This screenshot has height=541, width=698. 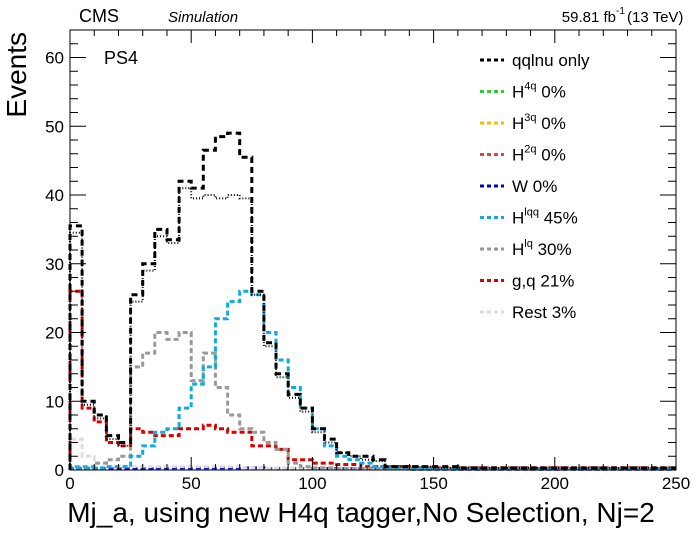 What do you see at coordinates (59, 470) in the screenshot?
I see `y-tick-label: 0` at bounding box center [59, 470].